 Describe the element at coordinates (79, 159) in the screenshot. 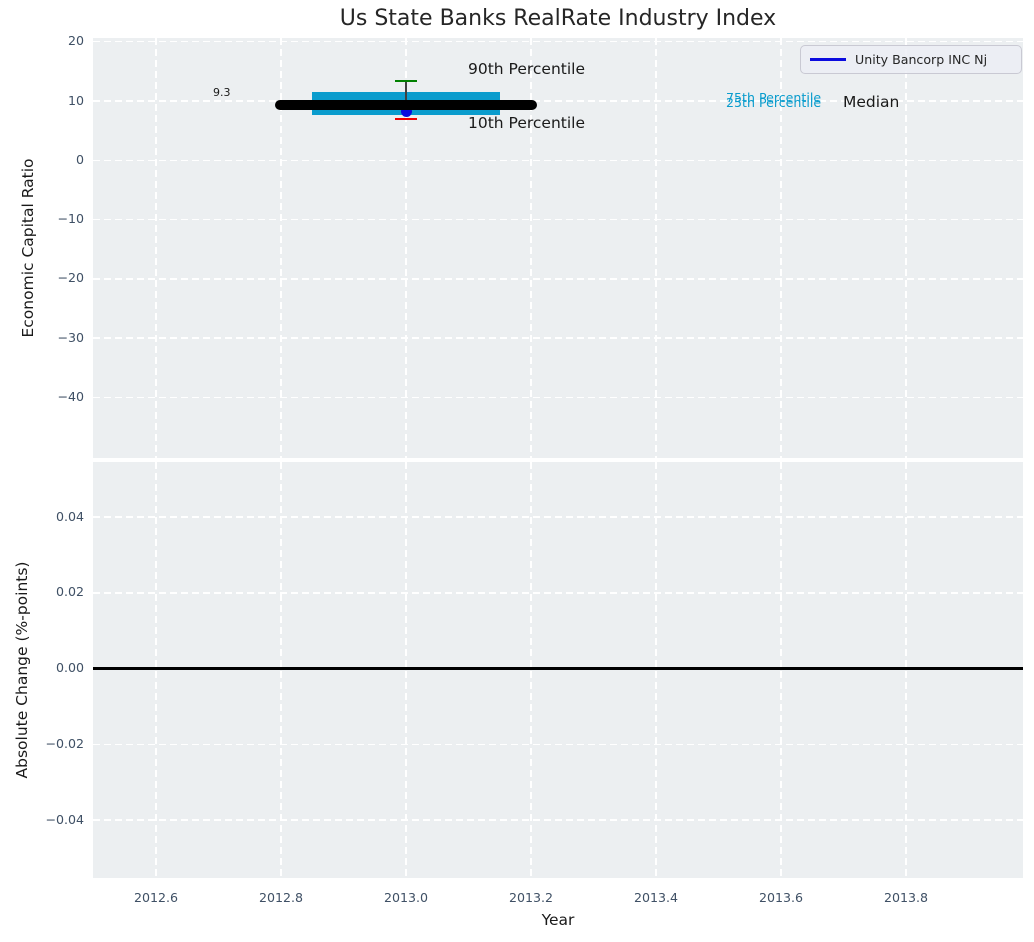

I see `y-tick-label: 0` at that location.